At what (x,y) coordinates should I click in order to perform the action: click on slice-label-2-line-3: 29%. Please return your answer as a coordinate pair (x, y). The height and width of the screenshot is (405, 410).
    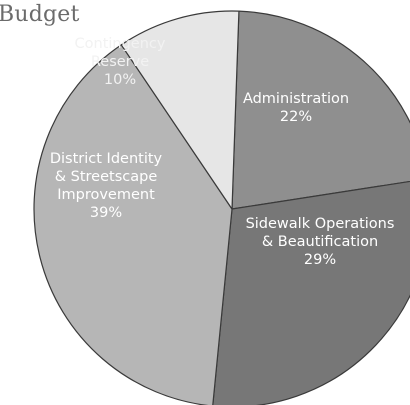
    Looking at the image, I should click on (320, 260).